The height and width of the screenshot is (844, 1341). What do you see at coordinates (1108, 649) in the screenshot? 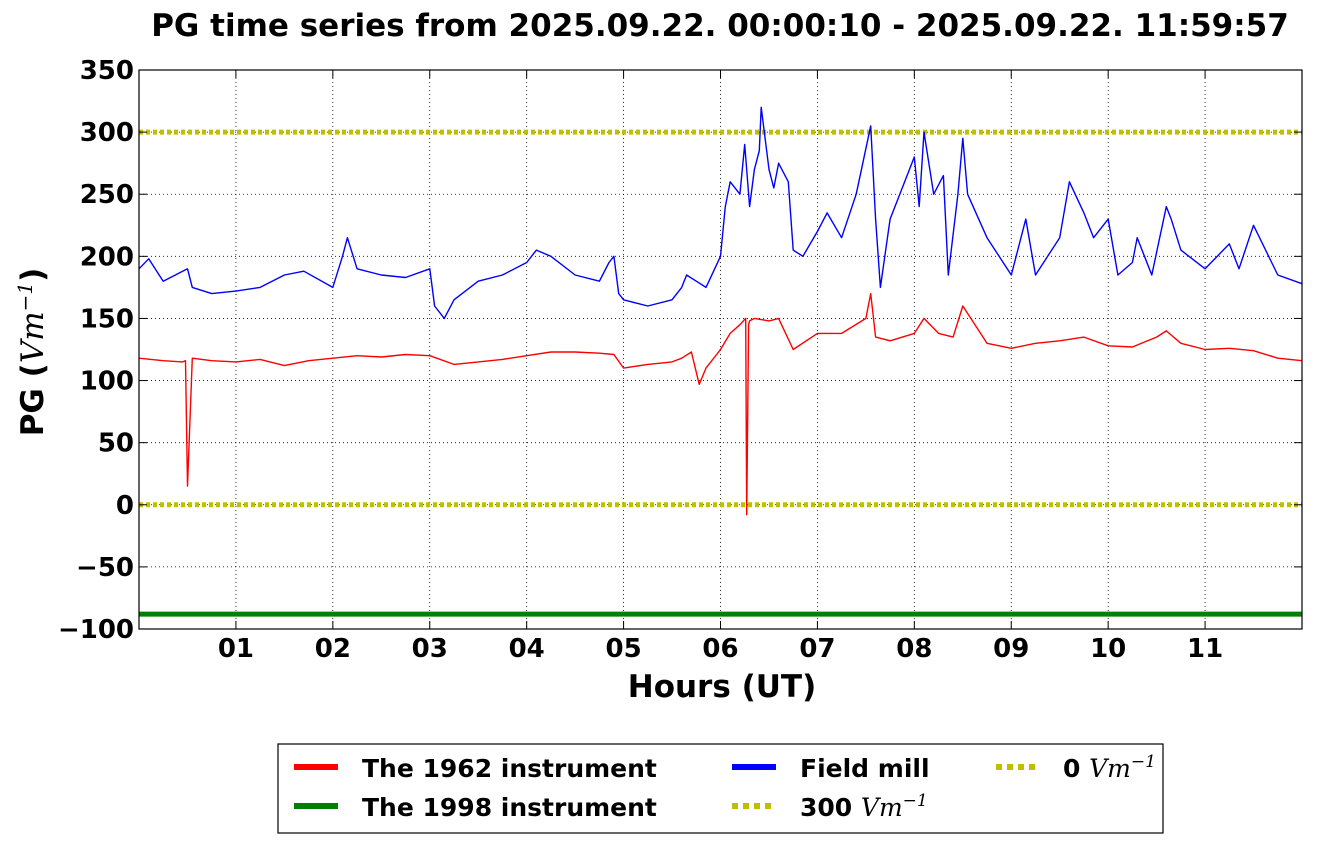
I see `x-tick-label: 10` at bounding box center [1108, 649].